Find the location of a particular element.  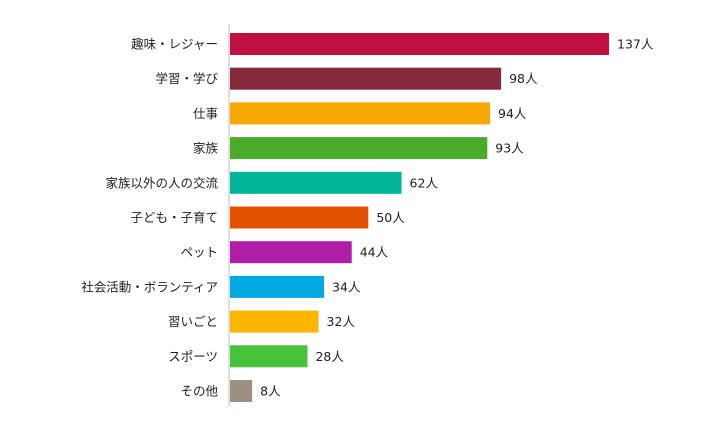

value-label: 34人 is located at coordinates (346, 286).